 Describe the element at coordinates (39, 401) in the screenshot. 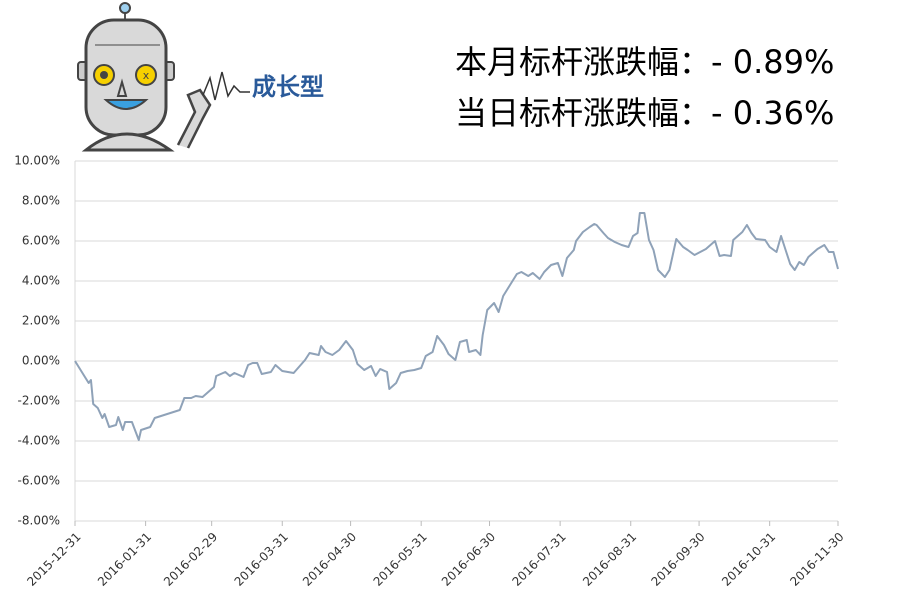

I see `y-tick-label: -2.00%` at that location.